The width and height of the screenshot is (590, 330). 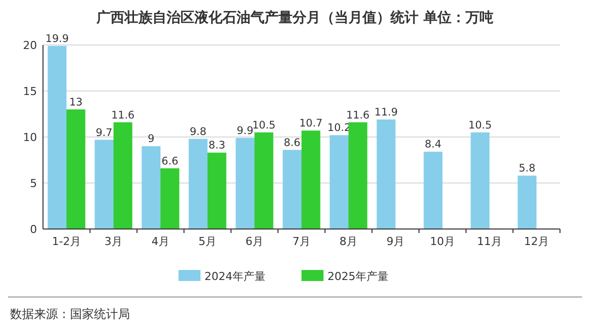 I want to click on y-tick-label: 15, so click(x=30, y=91).